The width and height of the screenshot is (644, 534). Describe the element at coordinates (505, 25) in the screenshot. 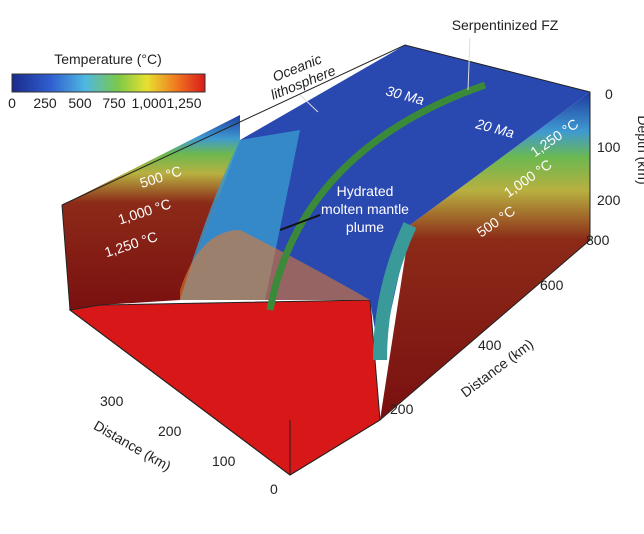

I see `annotation: Serpentinized FZ` at that location.